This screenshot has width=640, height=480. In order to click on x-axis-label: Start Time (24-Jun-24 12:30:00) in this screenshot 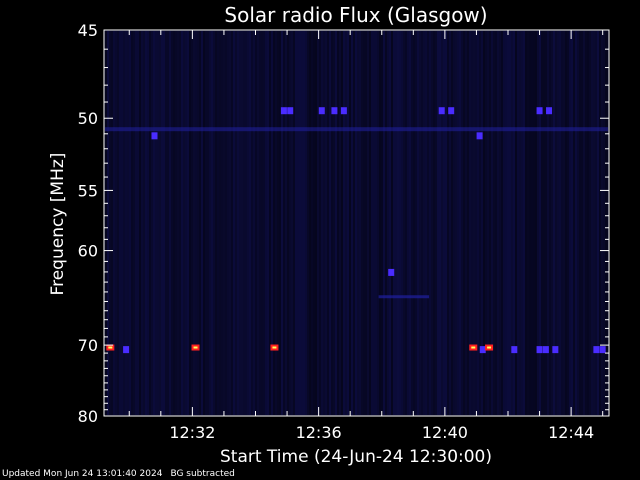, I will do `click(356, 457)`.